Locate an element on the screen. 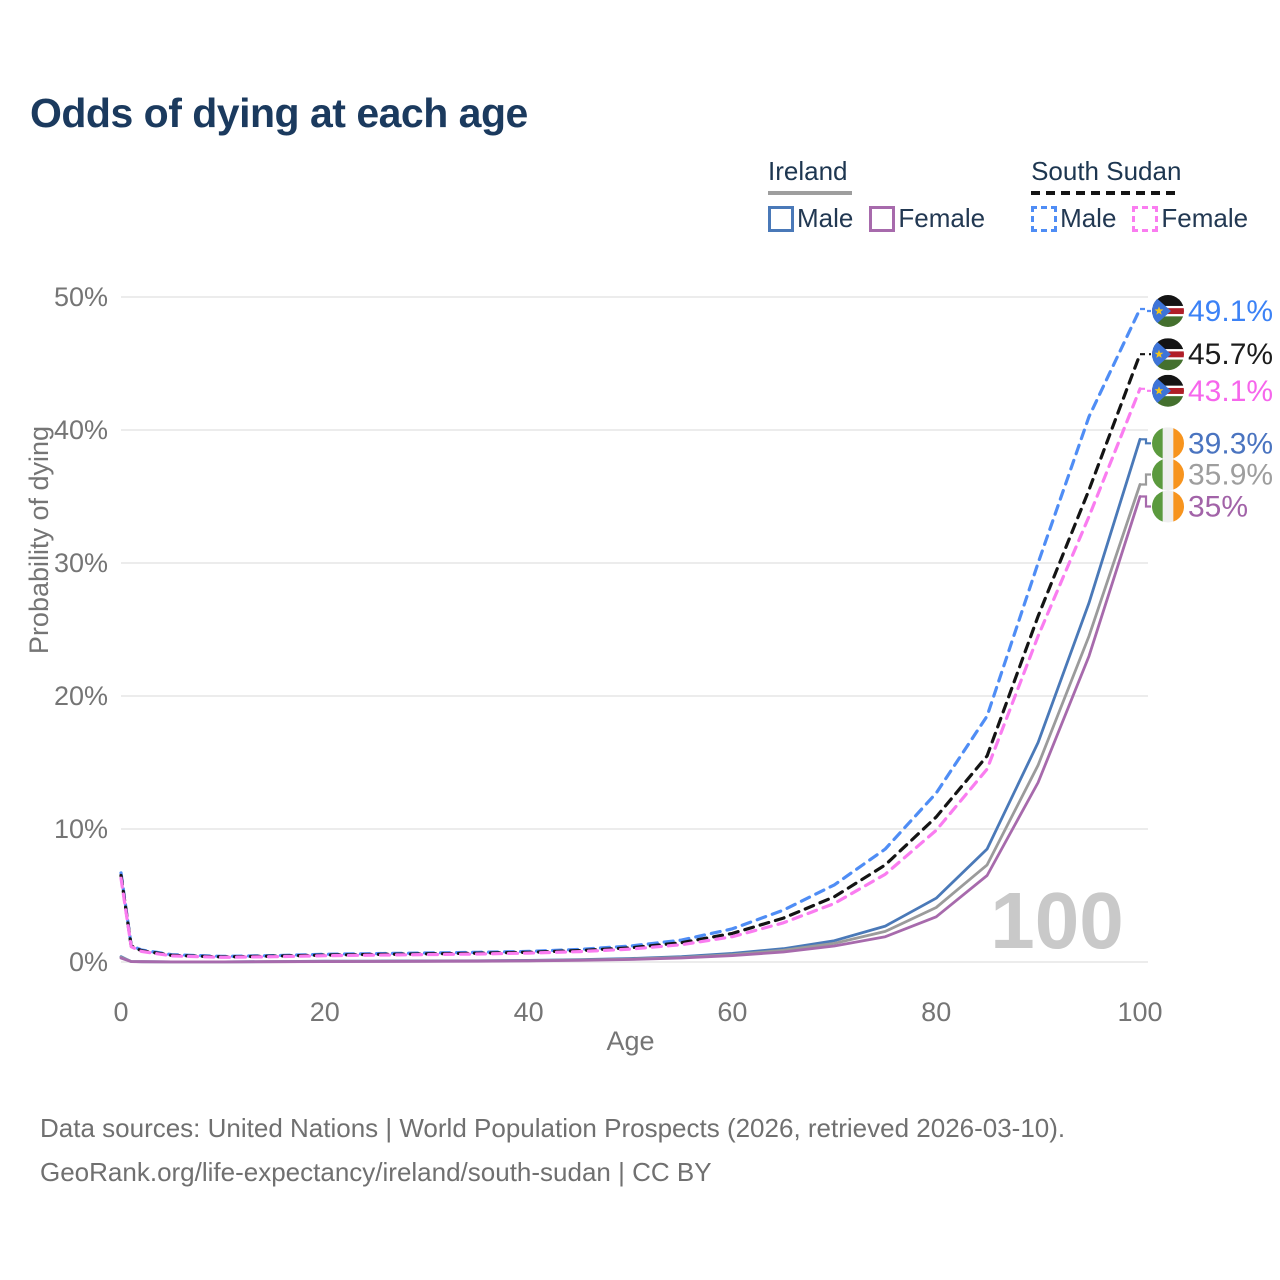 The height and width of the screenshot is (1280, 1280). y-tick-label: 30% is located at coordinates (81, 563).